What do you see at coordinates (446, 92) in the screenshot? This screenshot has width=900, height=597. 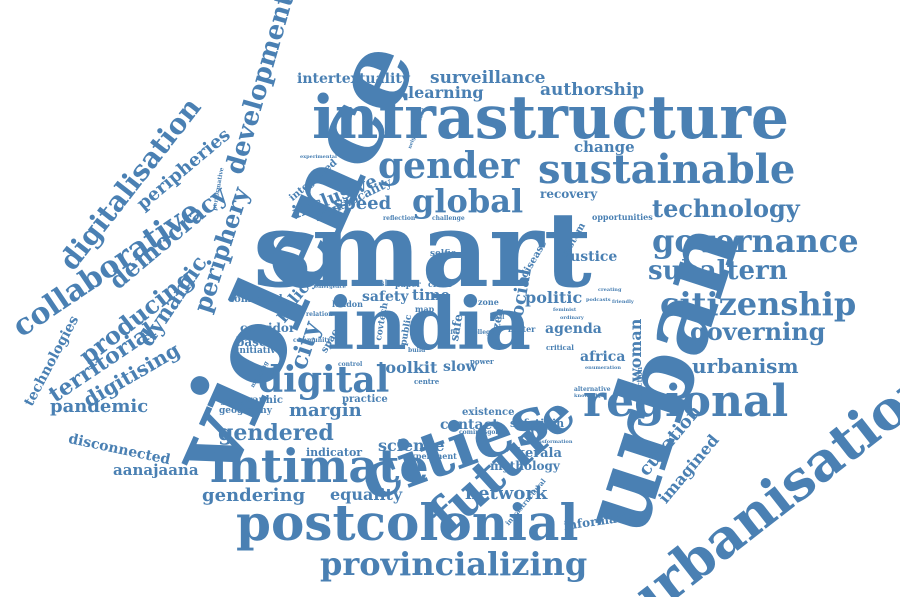 I see `word-learning: learning` at bounding box center [446, 92].